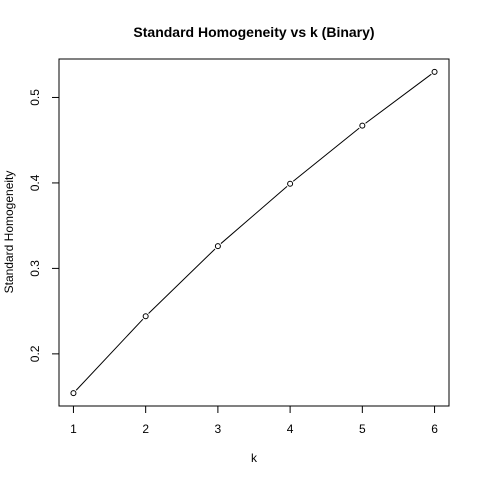  What do you see at coordinates (73, 429) in the screenshot?
I see `x-tick-label: 1` at bounding box center [73, 429].